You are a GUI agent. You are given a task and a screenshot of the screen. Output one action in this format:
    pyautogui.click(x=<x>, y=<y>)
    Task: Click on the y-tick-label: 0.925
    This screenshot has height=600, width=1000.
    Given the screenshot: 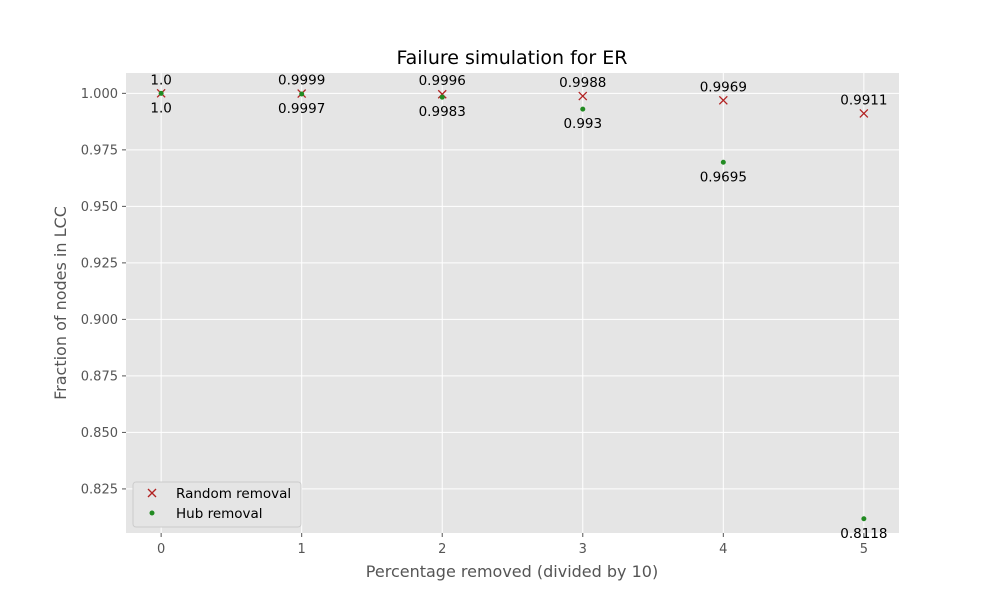 What is the action you would take?
    pyautogui.click(x=99, y=263)
    